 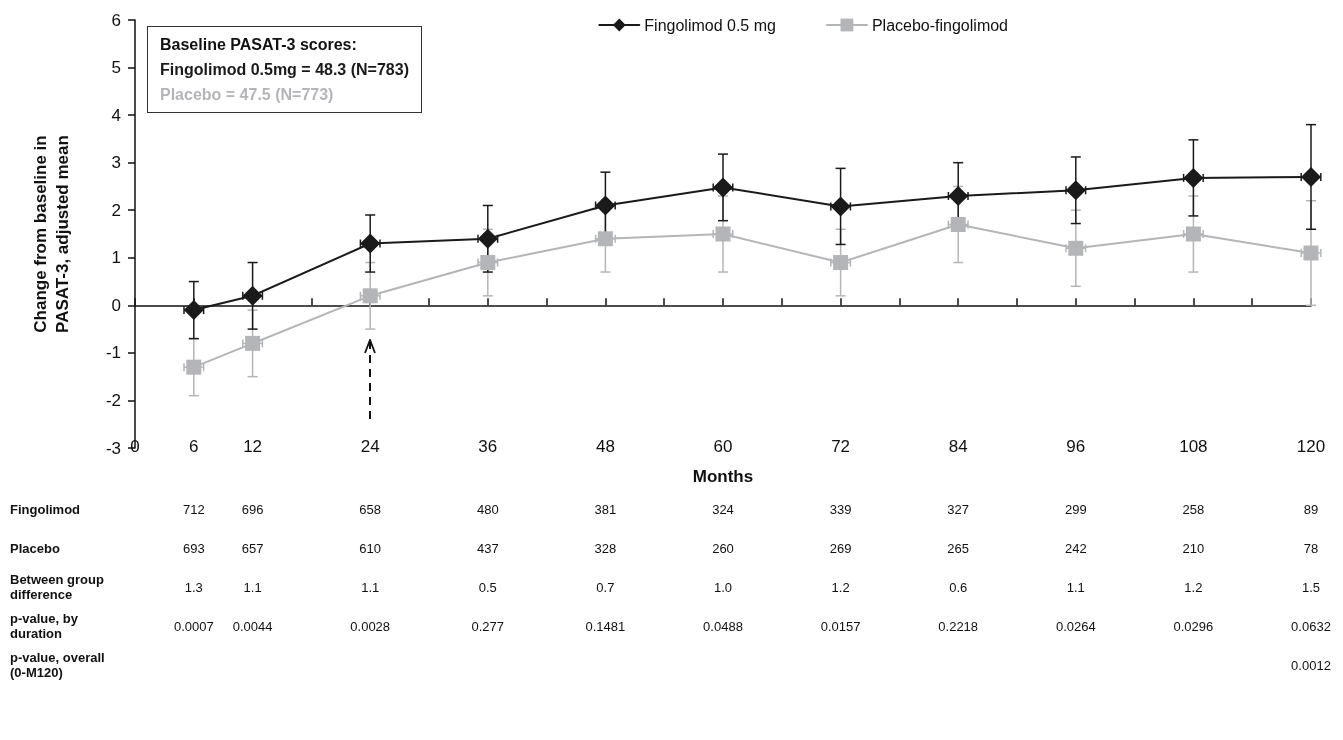 What do you see at coordinates (841, 446) in the screenshot?
I see `x-tick-label: 72` at bounding box center [841, 446].